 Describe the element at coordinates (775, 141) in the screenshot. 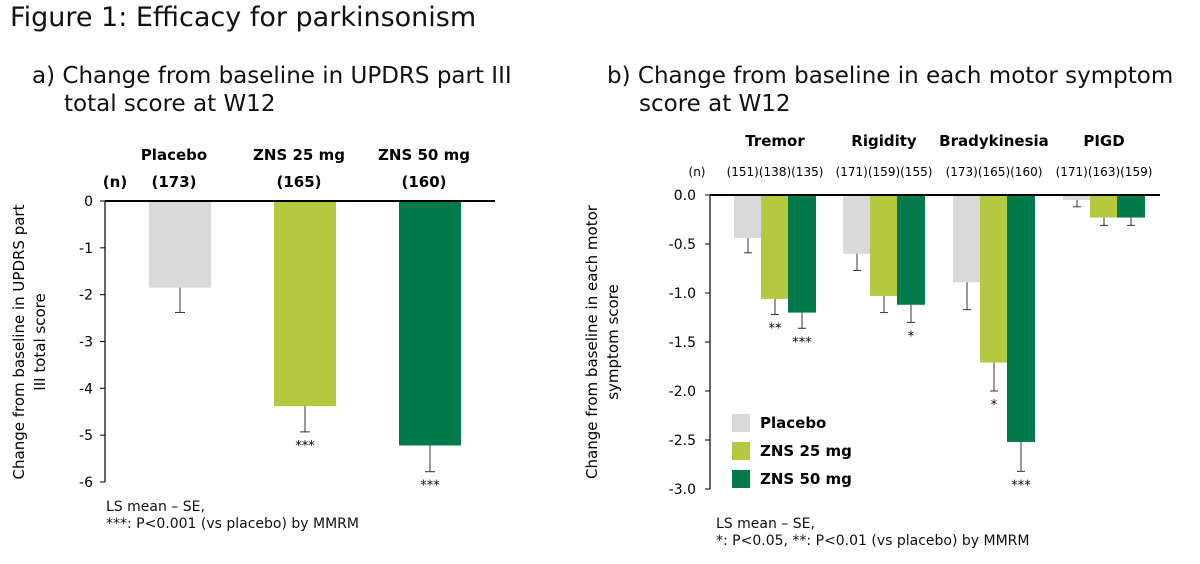

I see `chart-b-category-label: Tremor` at that location.